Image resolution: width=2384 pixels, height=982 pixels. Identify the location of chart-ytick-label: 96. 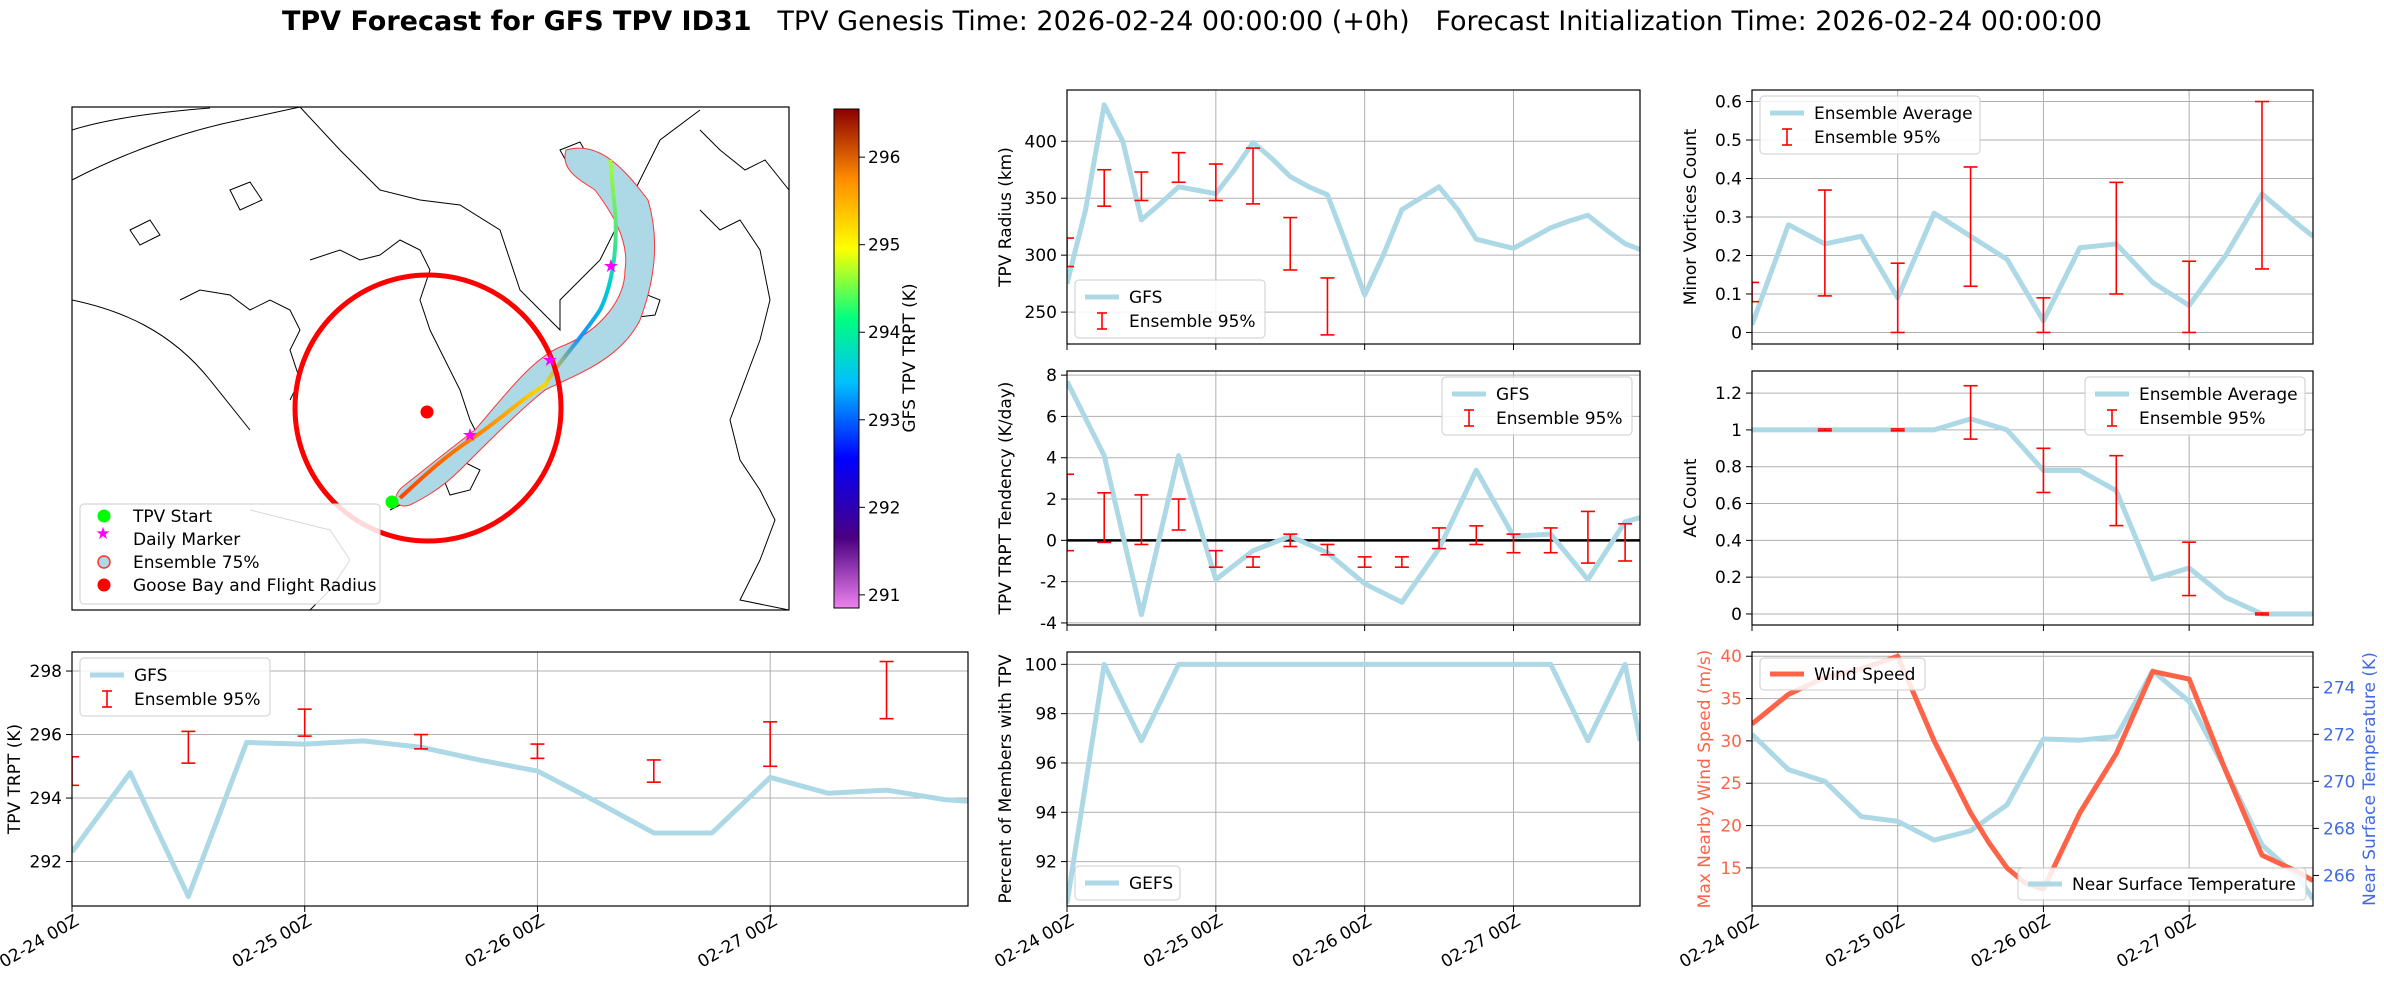
(1046, 764).